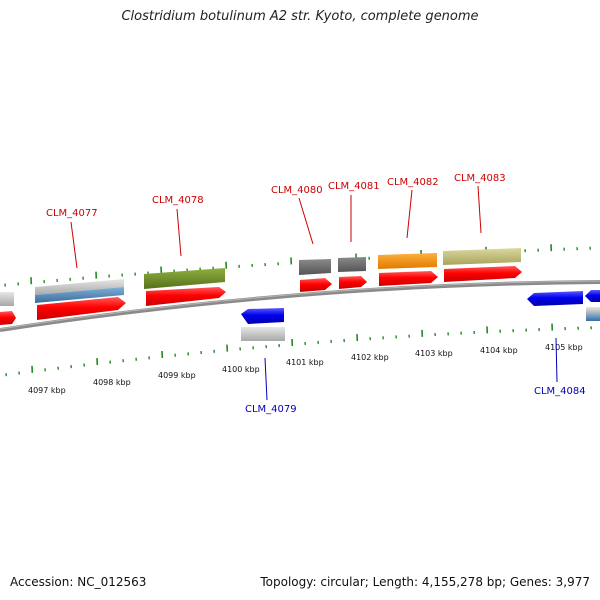 This screenshot has width=600, height=600. Describe the element at coordinates (72, 213) in the screenshot. I see `gene-label: CLM_4077` at that location.